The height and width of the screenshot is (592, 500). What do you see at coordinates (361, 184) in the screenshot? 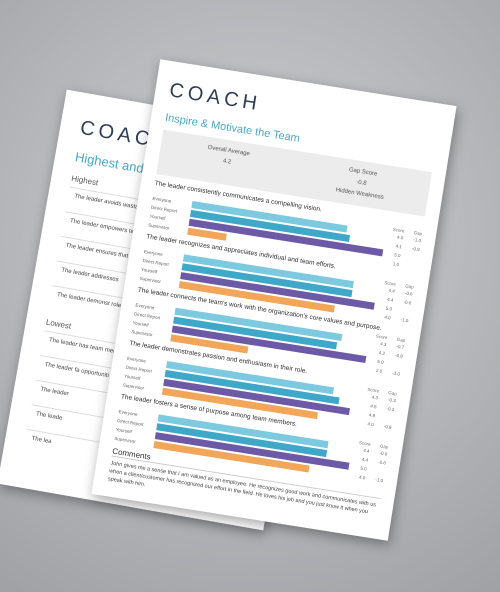
I see `summary-cell: Gap Score -0.8 Hidden Weakness` at bounding box center [361, 184].